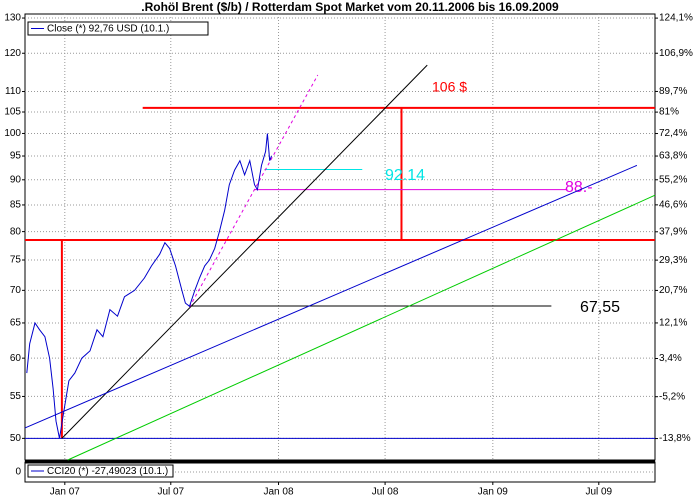 The width and height of the screenshot is (700, 500). What do you see at coordinates (16, 290) in the screenshot?
I see `y-tick-label: 70` at bounding box center [16, 290].